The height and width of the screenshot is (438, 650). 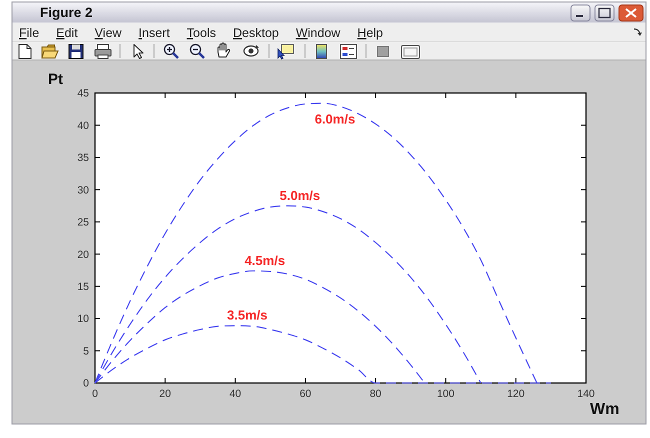 I want to click on x-axis-title: Wm, so click(x=605, y=409).